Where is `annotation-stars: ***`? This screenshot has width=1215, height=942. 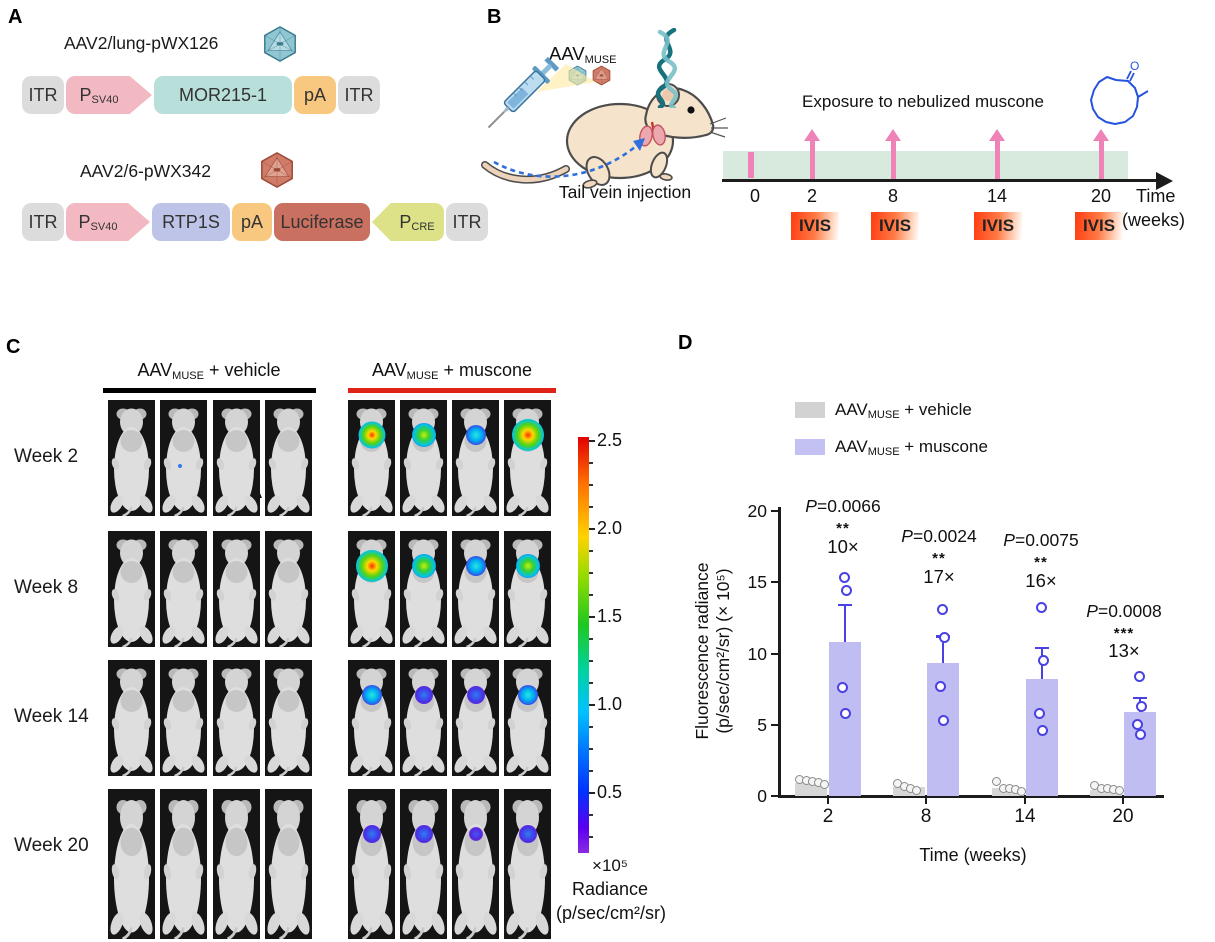
annotation-stars: *** is located at coordinates (1124, 633).